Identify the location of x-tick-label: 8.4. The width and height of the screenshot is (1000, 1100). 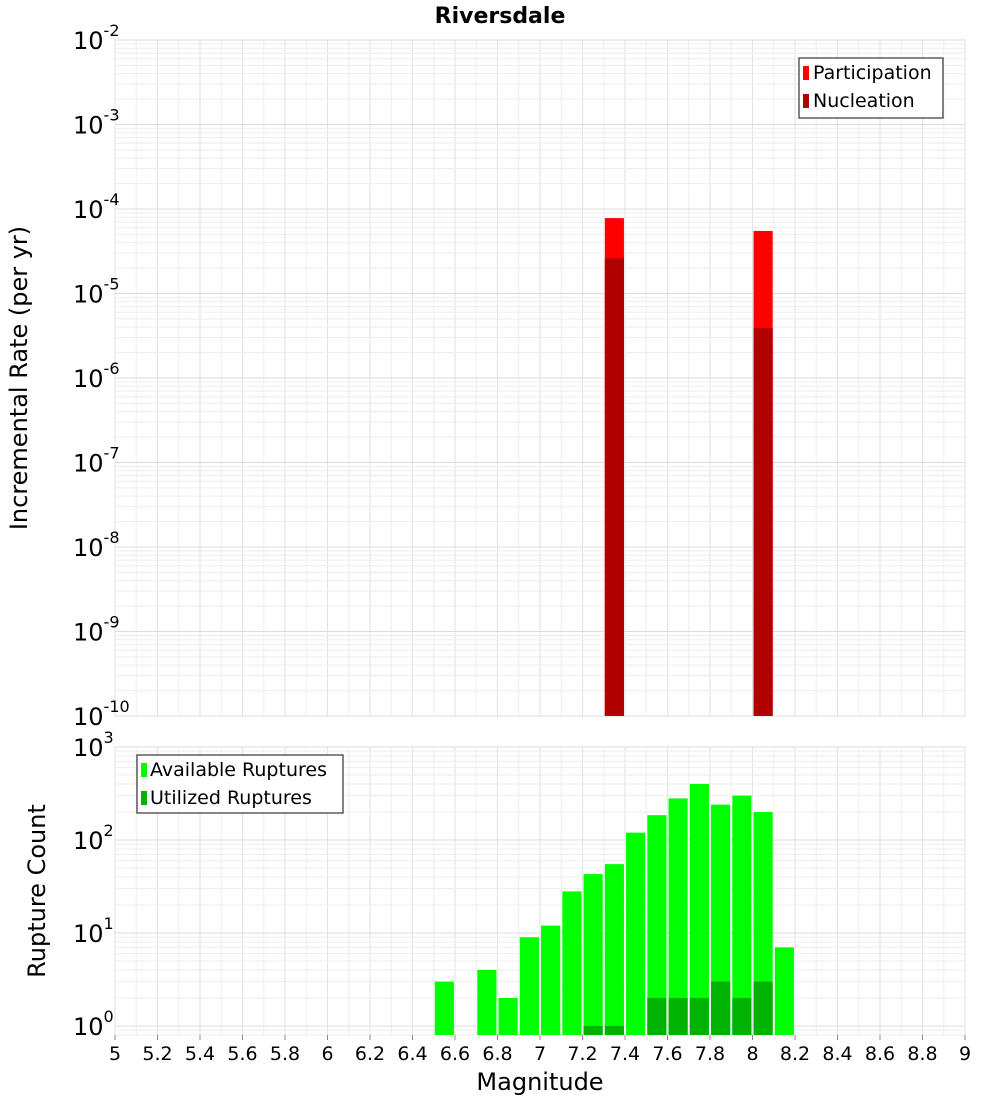
(837, 1054).